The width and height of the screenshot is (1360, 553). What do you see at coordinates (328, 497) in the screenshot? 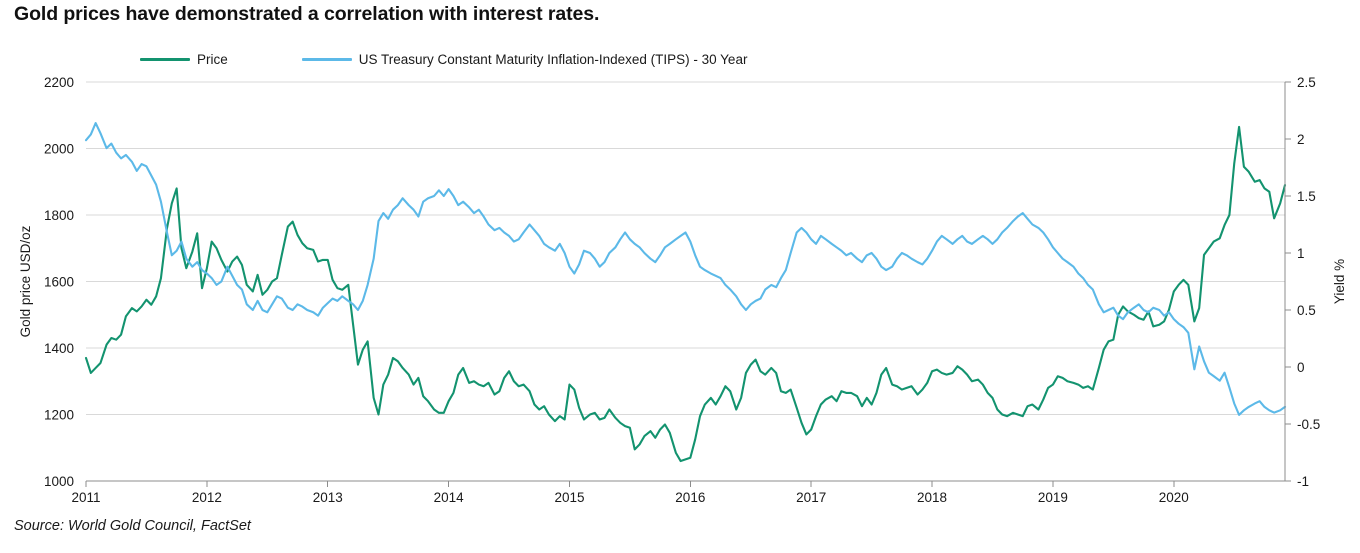
I see `x-tick-label: 2013` at bounding box center [328, 497].